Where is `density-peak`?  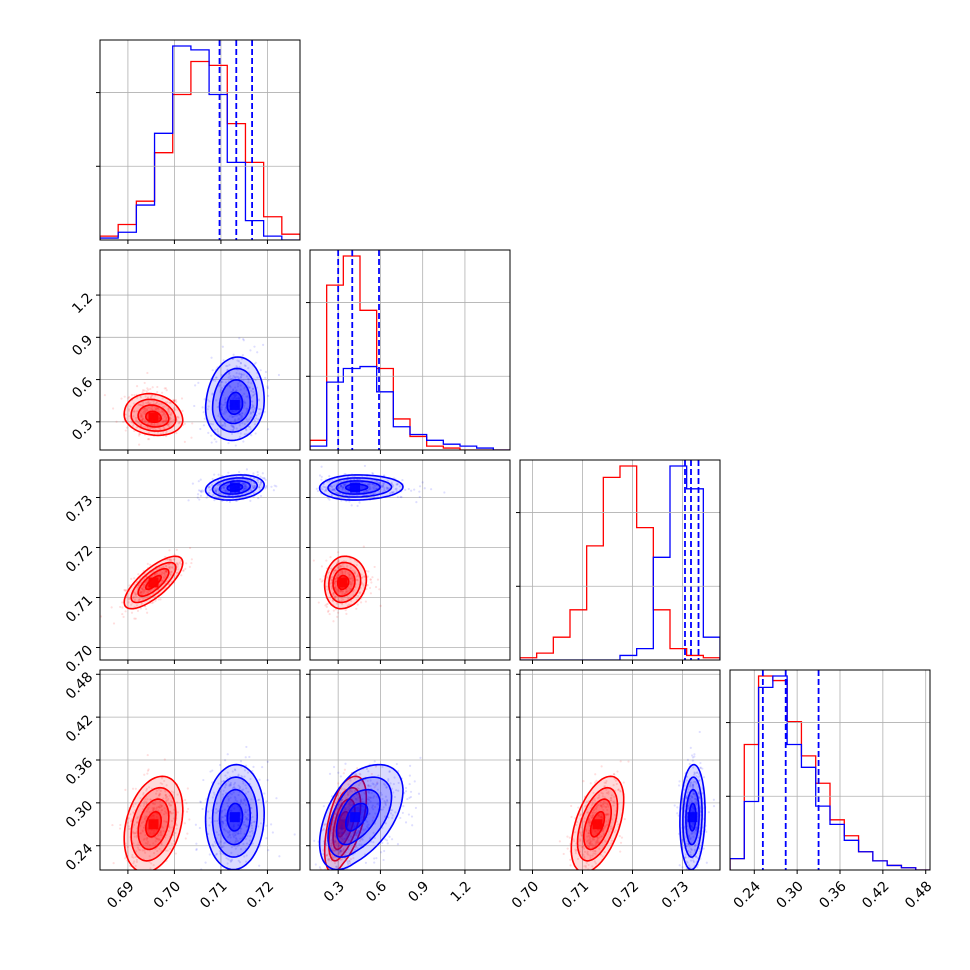
density-peak is located at coordinates (355, 817).